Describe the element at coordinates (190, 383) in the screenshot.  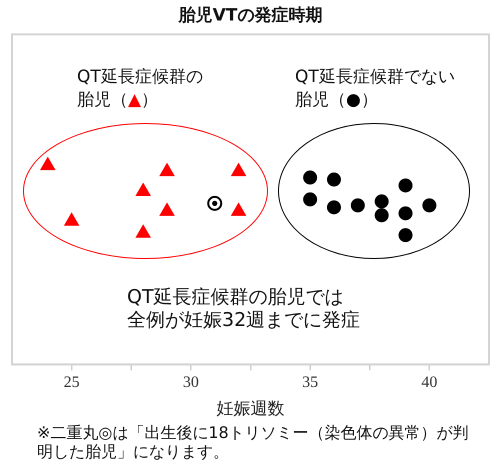
I see `x-tick-label: 30` at that location.